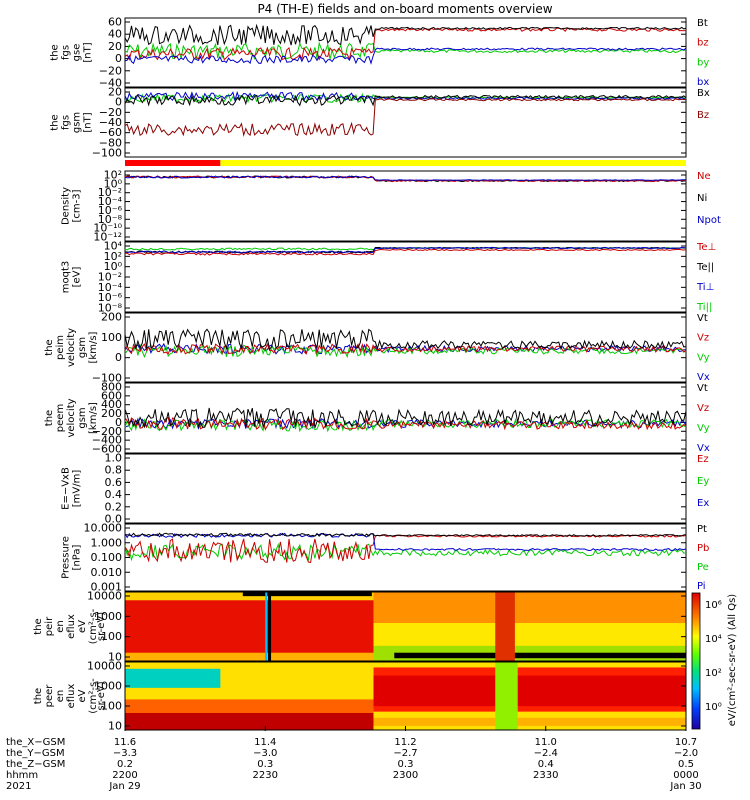 The image size is (750, 800). I want to click on panel-fgs-gsm: 200−20−40−60−80−100 the fgs gsm [nT] Bx Bz, so click(380, 123).